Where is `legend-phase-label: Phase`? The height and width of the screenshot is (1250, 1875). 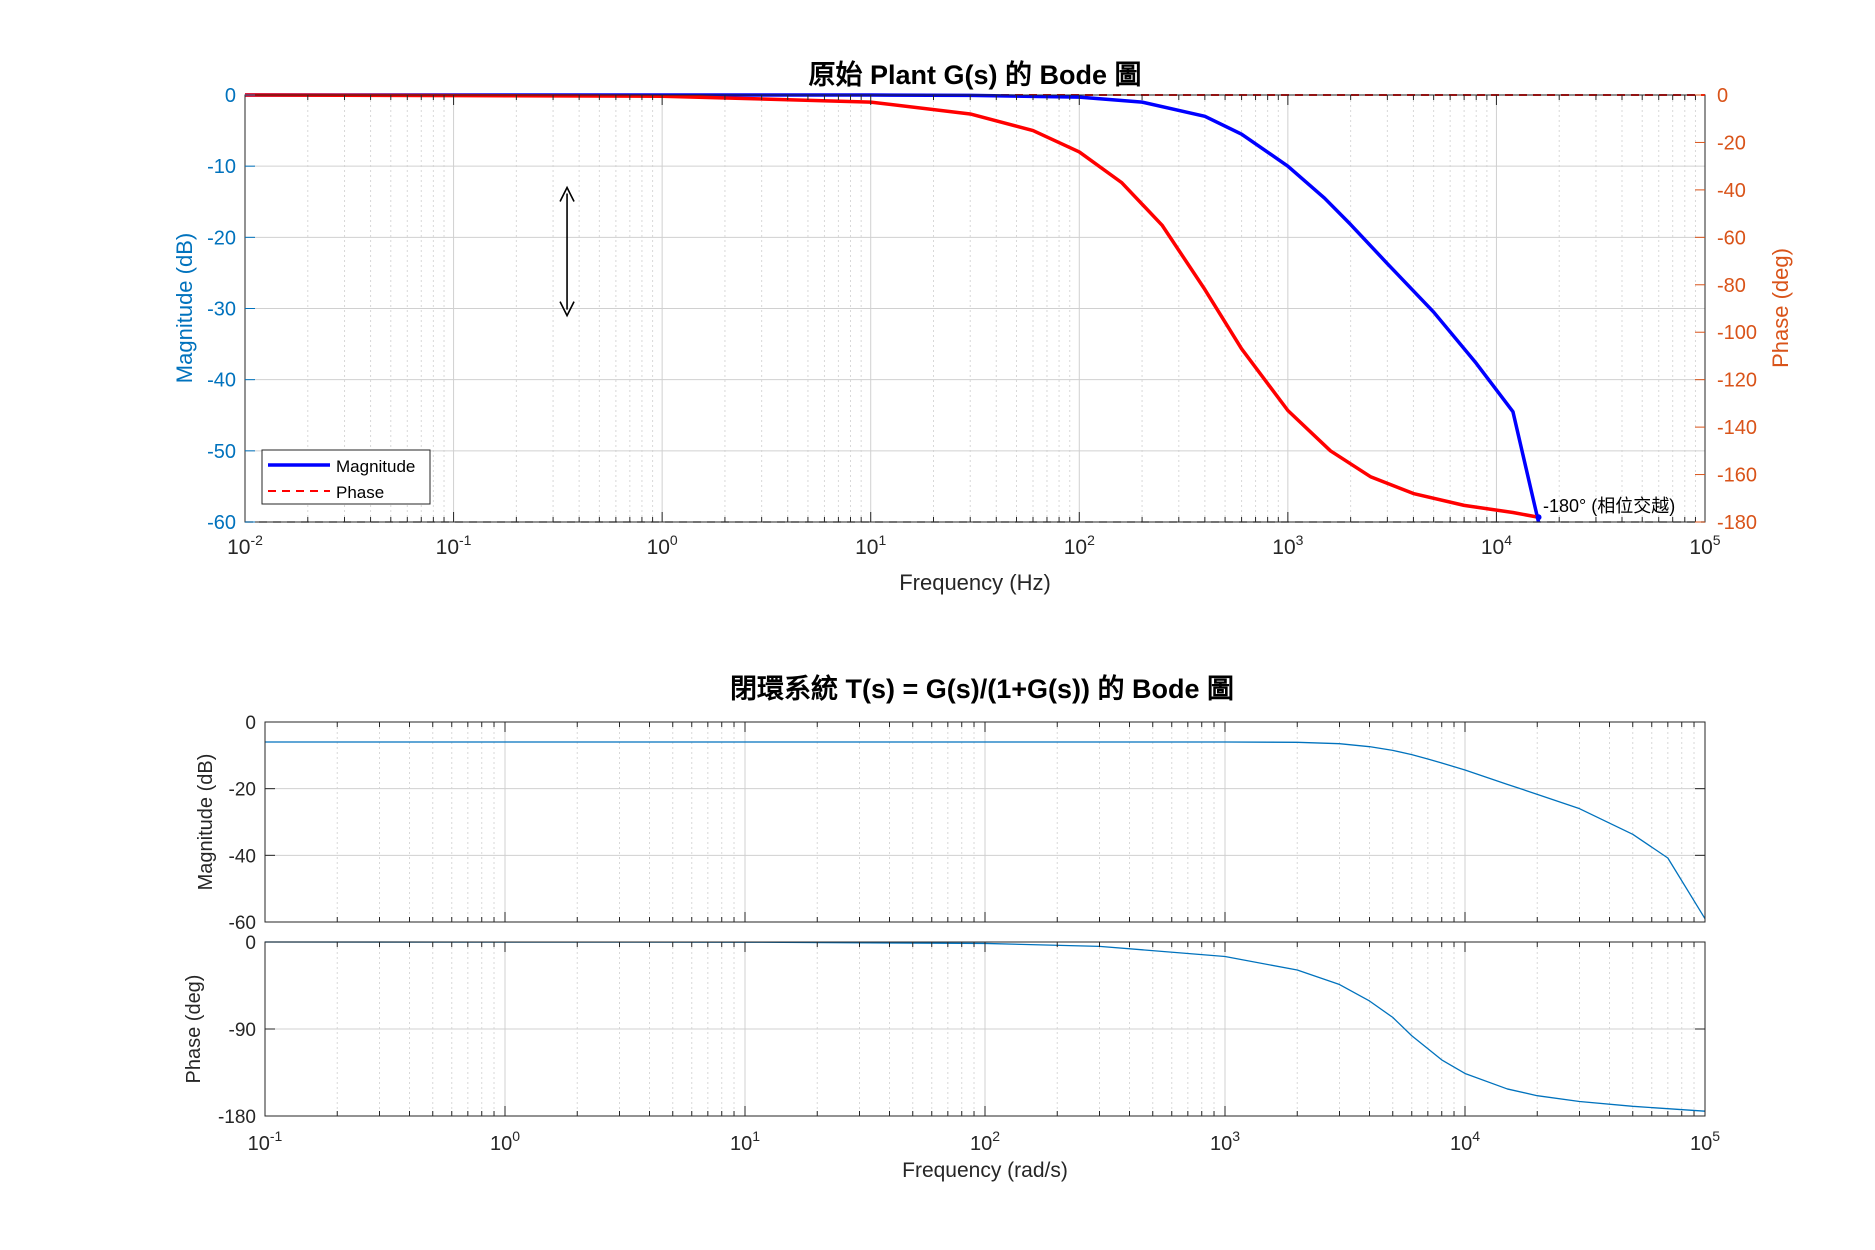 legend-phase-label: Phase is located at coordinates (360, 492).